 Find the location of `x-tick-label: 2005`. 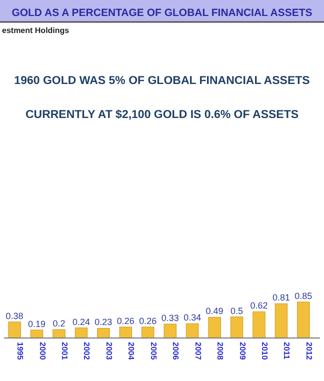

x-tick-label: 2005 is located at coordinates (153, 351).